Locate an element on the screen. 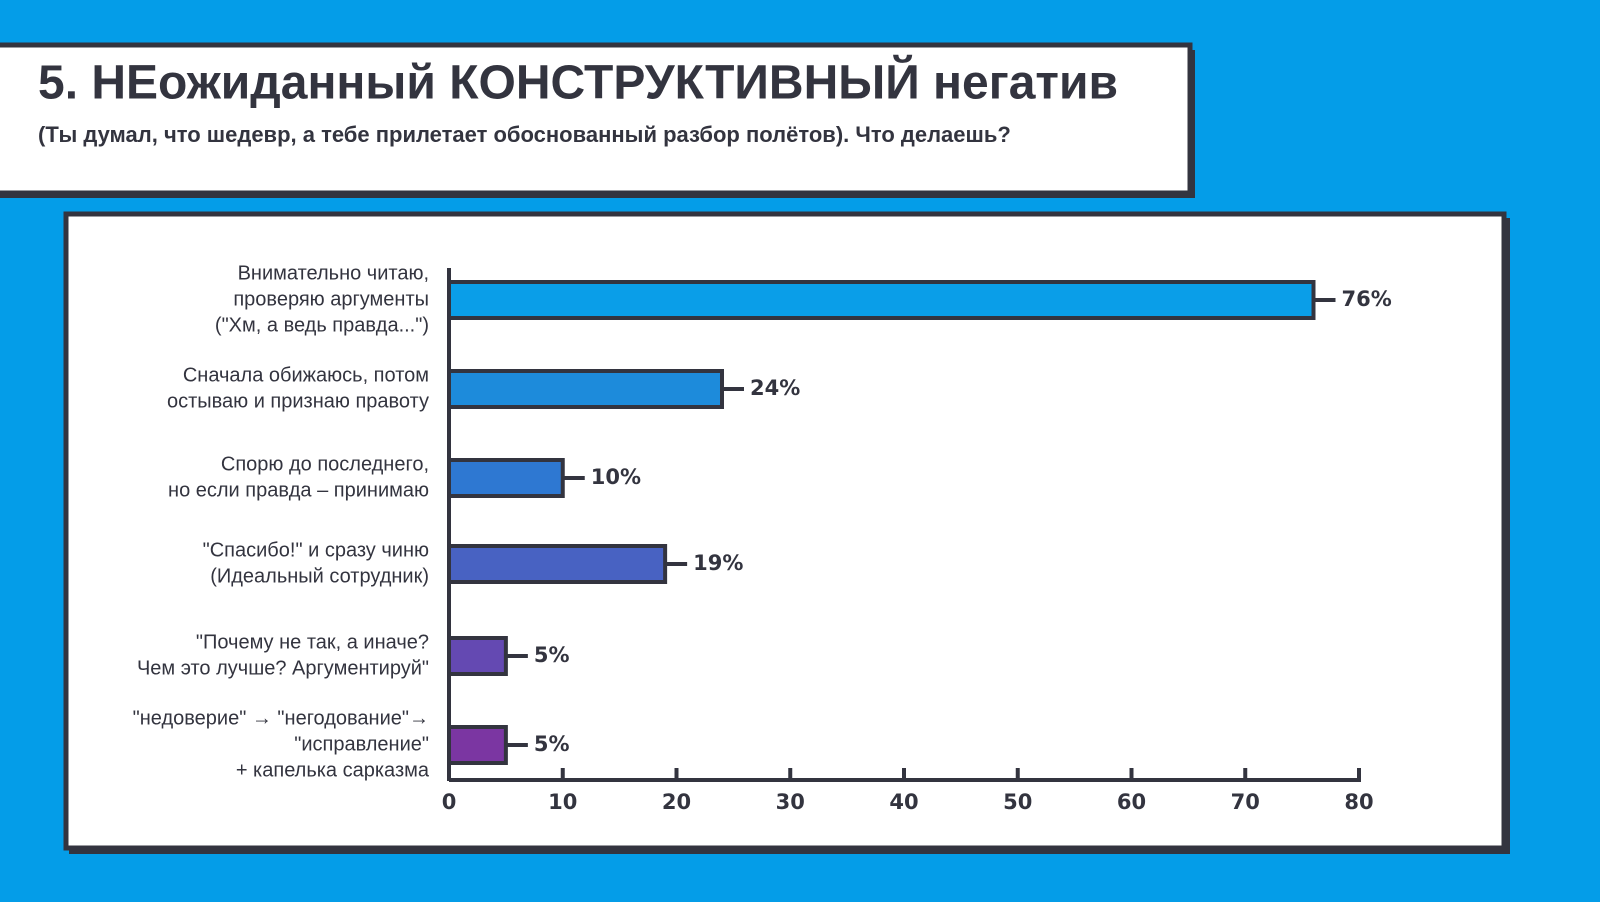 The width and height of the screenshot is (1600, 902). value-label: 24% is located at coordinates (775, 388).